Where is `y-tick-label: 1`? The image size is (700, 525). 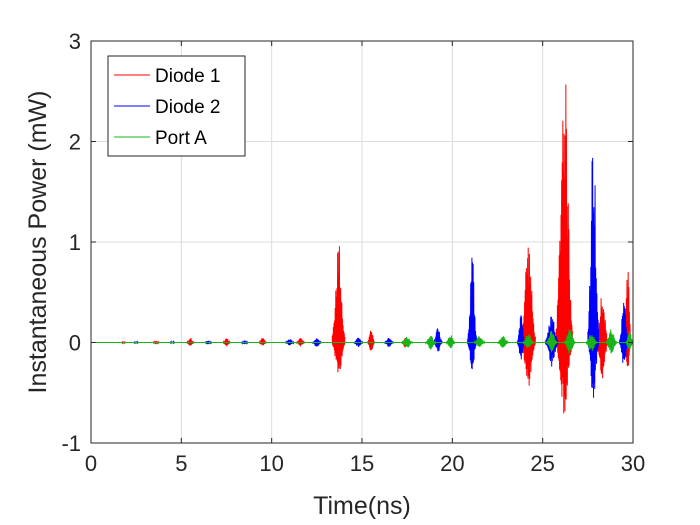 y-tick-label: 1 is located at coordinates (75, 242).